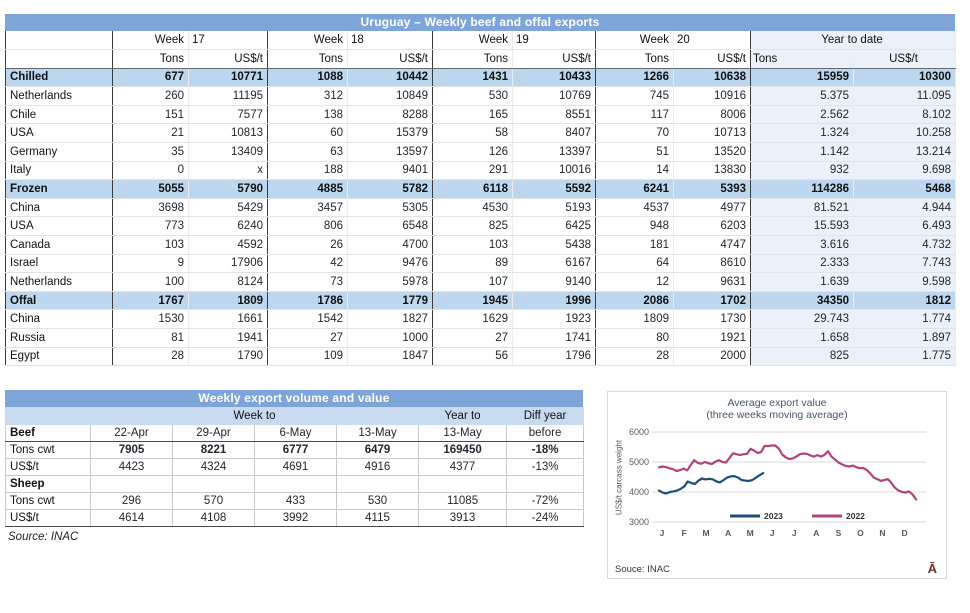  What do you see at coordinates (634, 301) in the screenshot?
I see `value-cell: 2086` at bounding box center [634, 301].